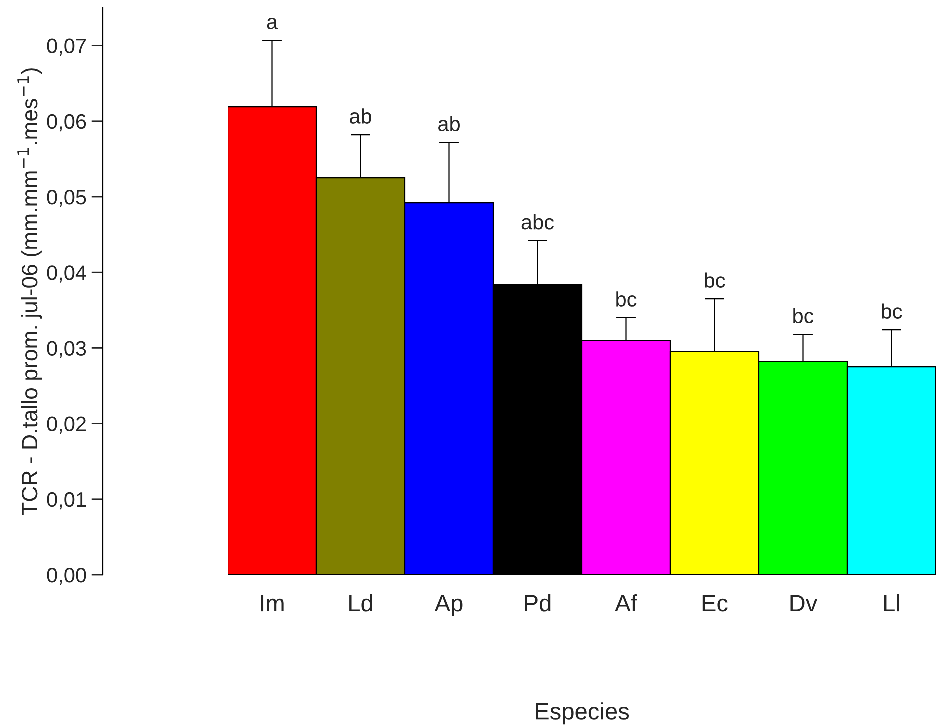  Describe the element at coordinates (361, 603) in the screenshot. I see `x-tick-label: Ld` at that location.